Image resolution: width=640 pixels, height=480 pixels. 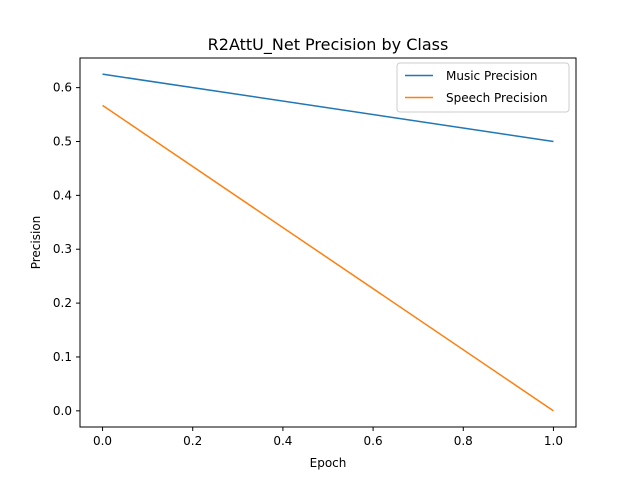 What do you see at coordinates (373, 441) in the screenshot?
I see `x-tick-label: 0.6` at bounding box center [373, 441].